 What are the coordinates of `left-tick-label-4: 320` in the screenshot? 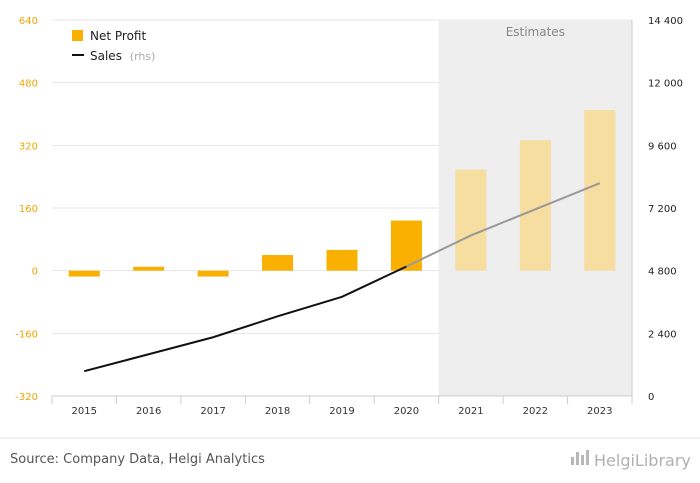 It's located at (28, 146).